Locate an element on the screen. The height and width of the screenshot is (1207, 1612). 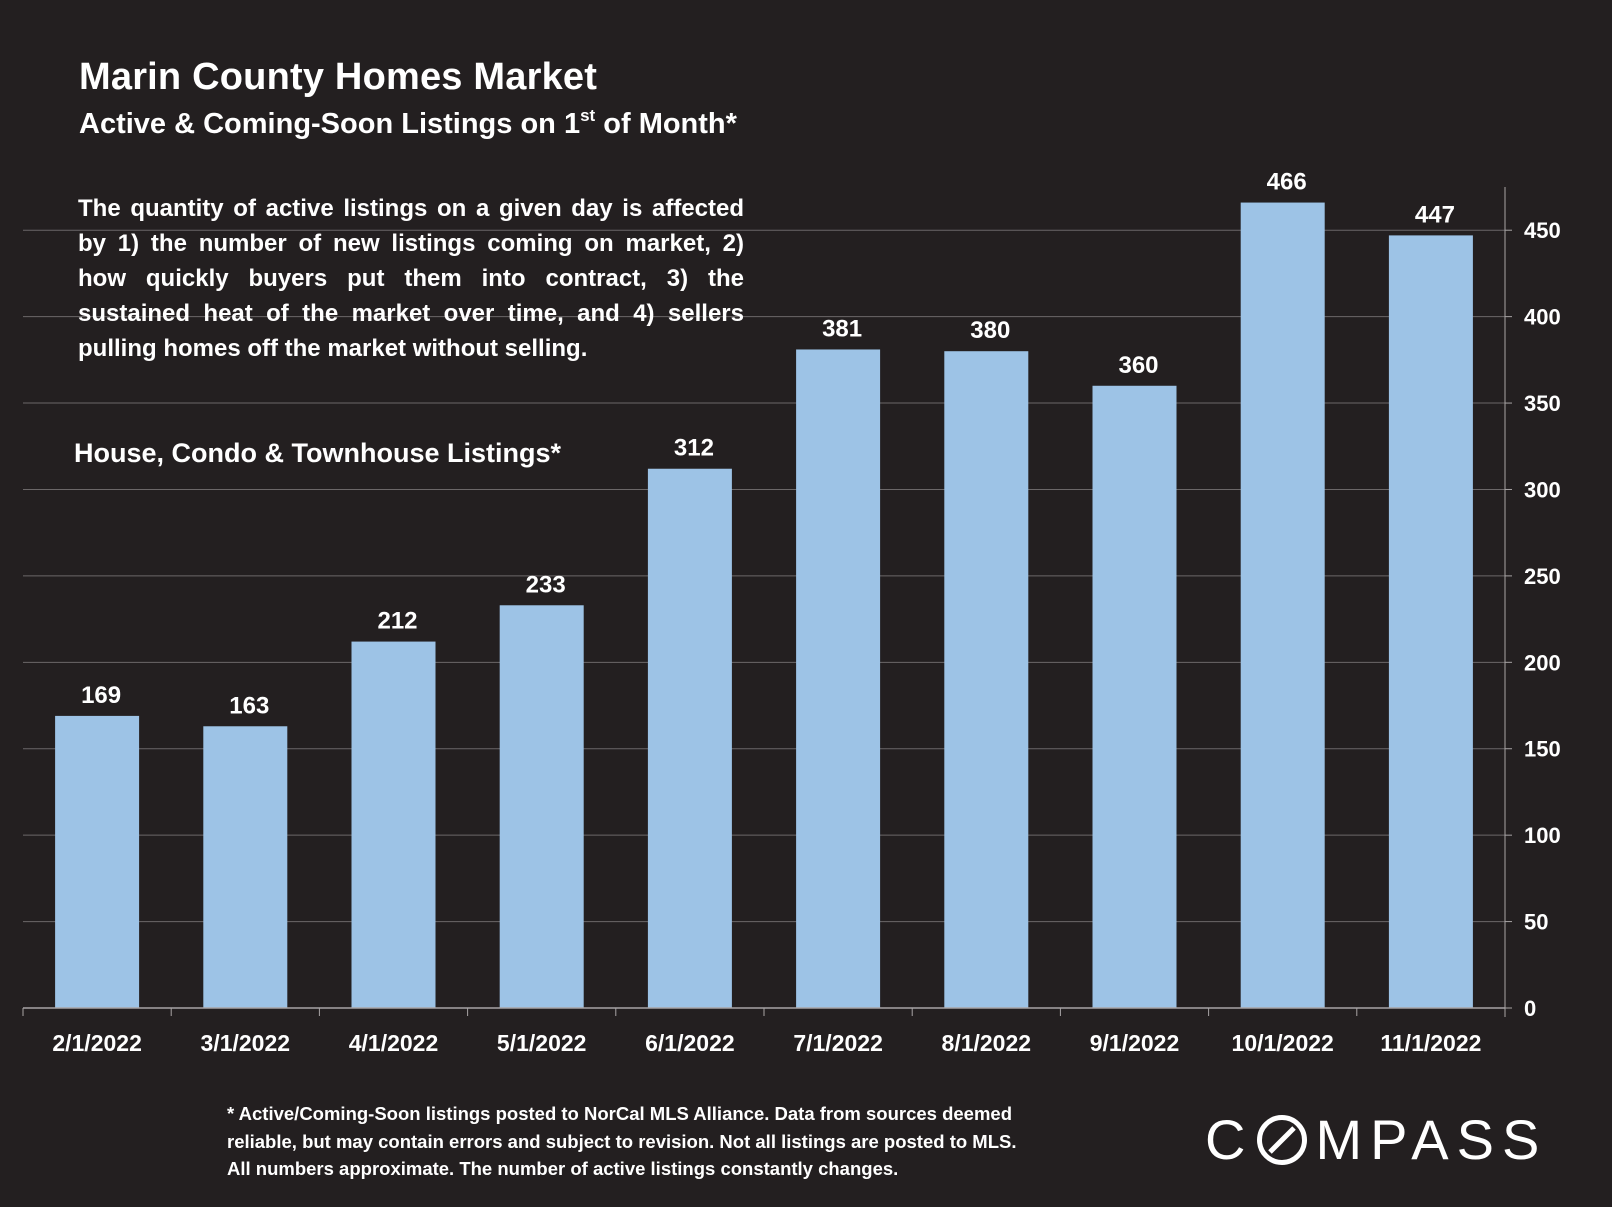
data-label: 447 is located at coordinates (1435, 214).